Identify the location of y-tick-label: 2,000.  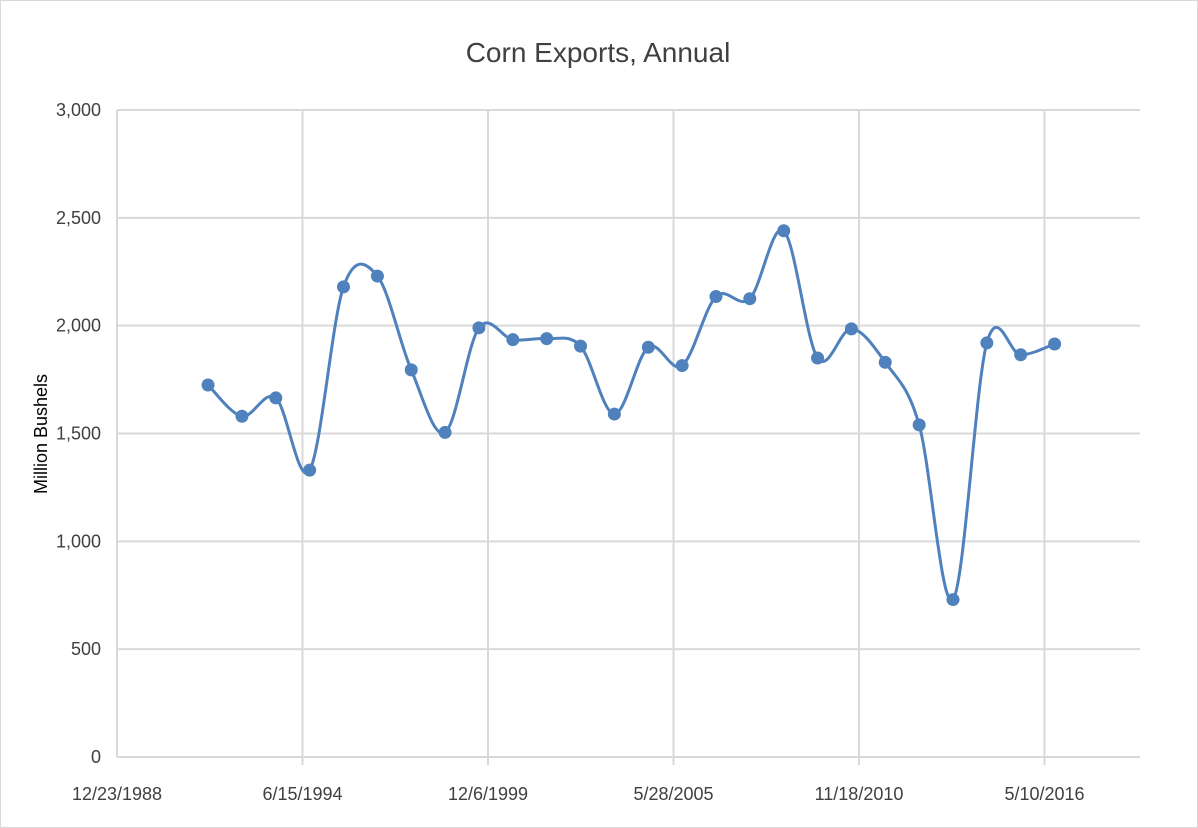
(78, 326).